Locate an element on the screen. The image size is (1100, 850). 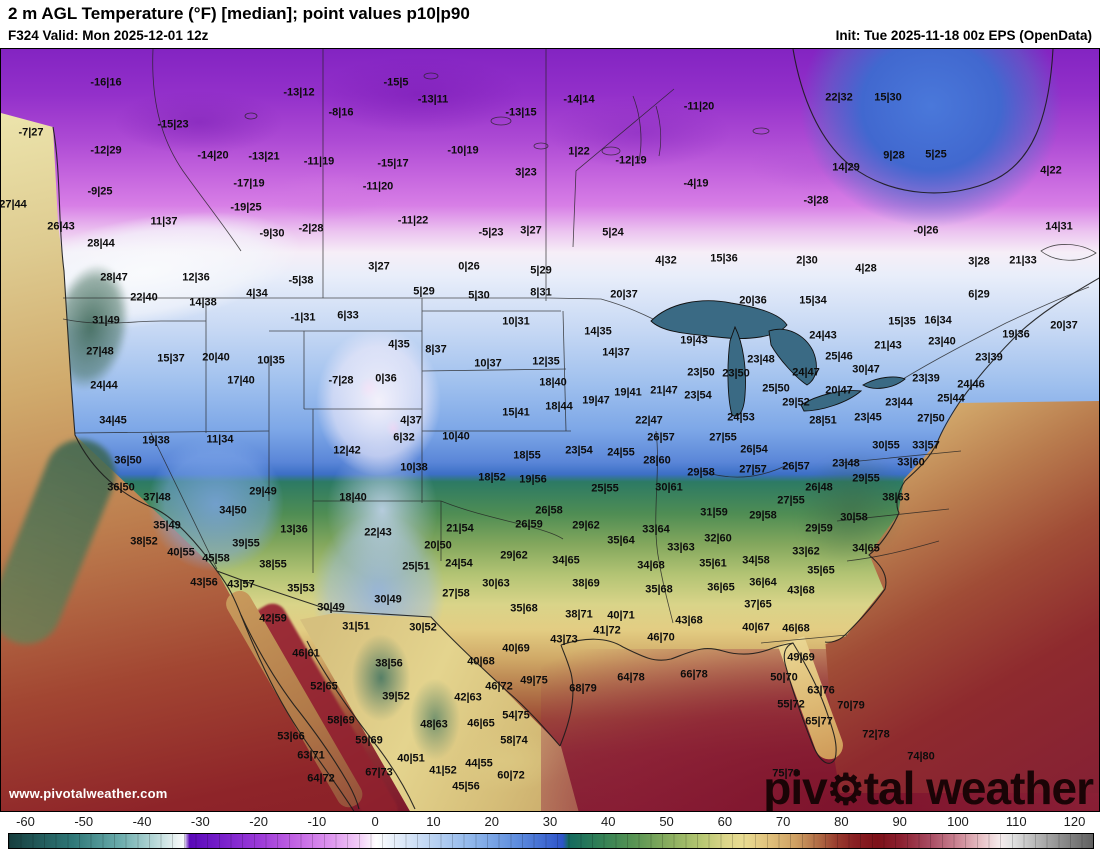
point-value: 39|52 is located at coordinates (396, 696).